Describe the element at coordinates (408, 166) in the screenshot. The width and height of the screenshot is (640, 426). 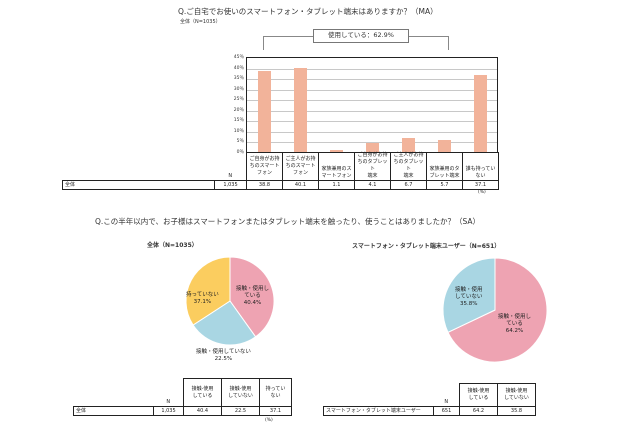
I see `category-label: ご主人がお持 ちのタブレット 端末` at that location.